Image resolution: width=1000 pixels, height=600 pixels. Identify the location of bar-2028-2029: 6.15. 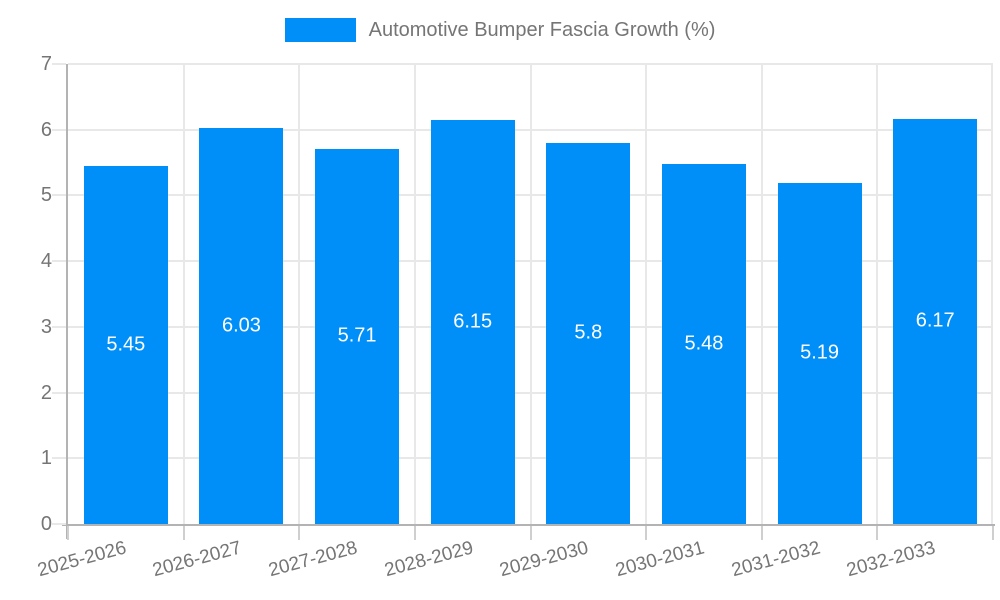
(472, 321).